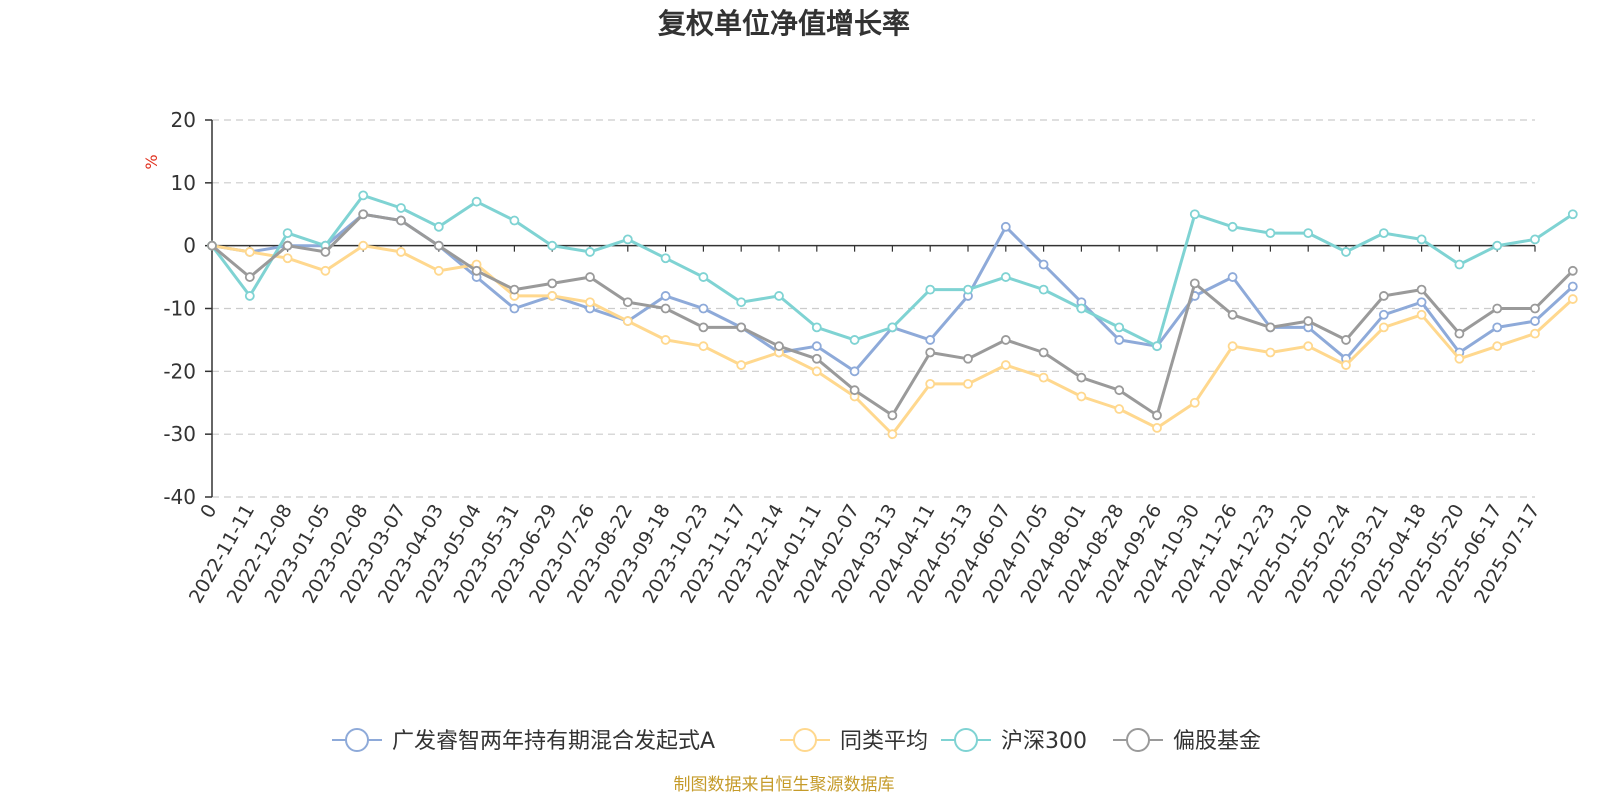 The width and height of the screenshot is (1600, 800). I want to click on legend-label: 沪深300, so click(1044, 741).